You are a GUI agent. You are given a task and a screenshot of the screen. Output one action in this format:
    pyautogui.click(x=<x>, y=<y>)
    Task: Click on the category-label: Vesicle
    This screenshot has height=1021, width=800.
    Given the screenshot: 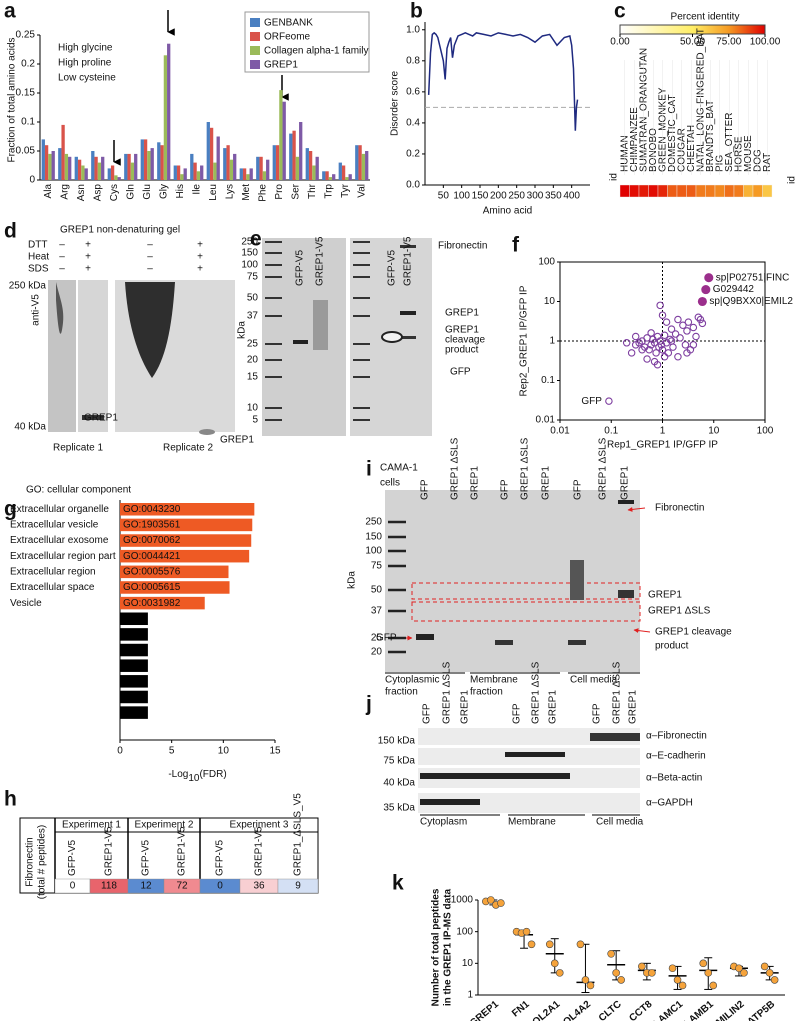 What is the action you would take?
    pyautogui.click(x=26, y=603)
    